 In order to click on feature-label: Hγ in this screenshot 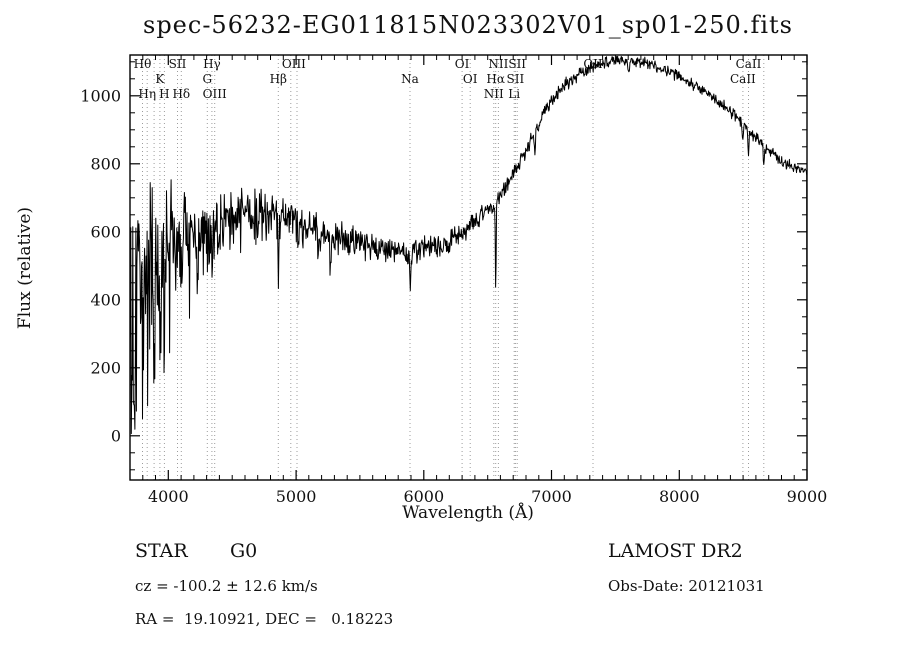, I will do `click(212, 64)`.